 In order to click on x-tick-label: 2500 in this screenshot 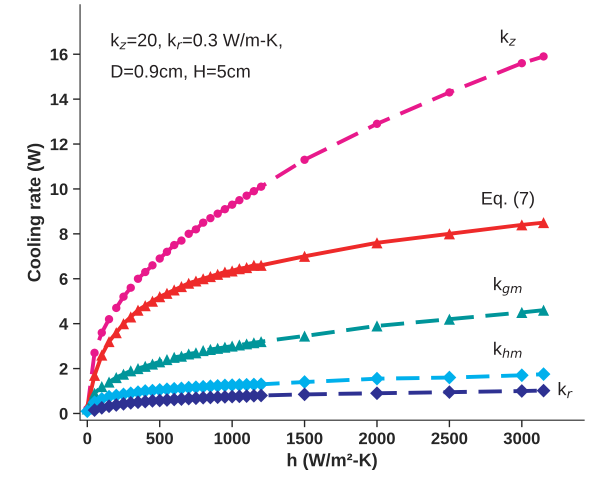, I will do `click(449, 438)`.